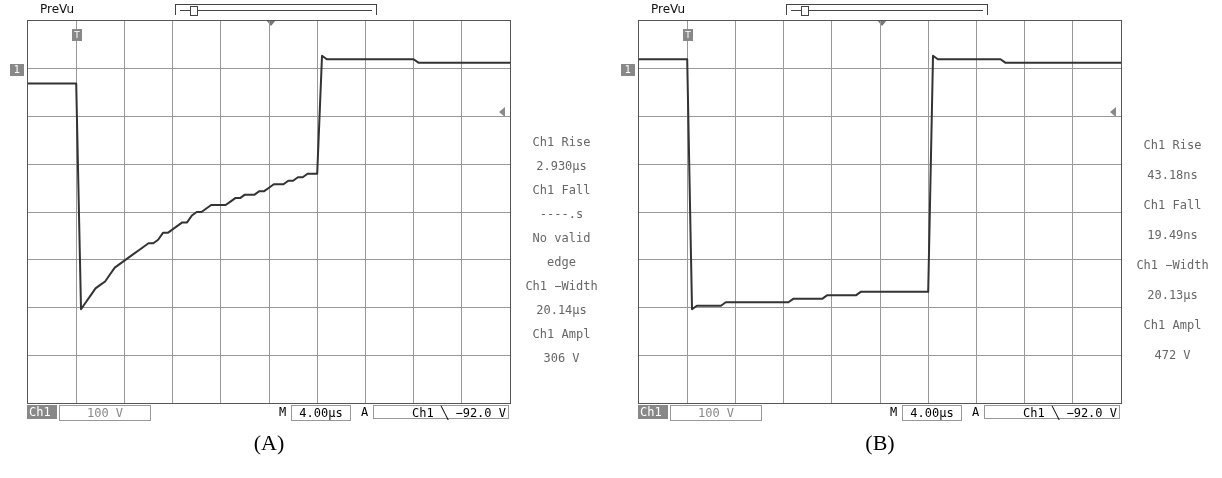 The height and width of the screenshot is (478, 1222). What do you see at coordinates (561, 238) in the screenshot?
I see `text: No valid` at bounding box center [561, 238].